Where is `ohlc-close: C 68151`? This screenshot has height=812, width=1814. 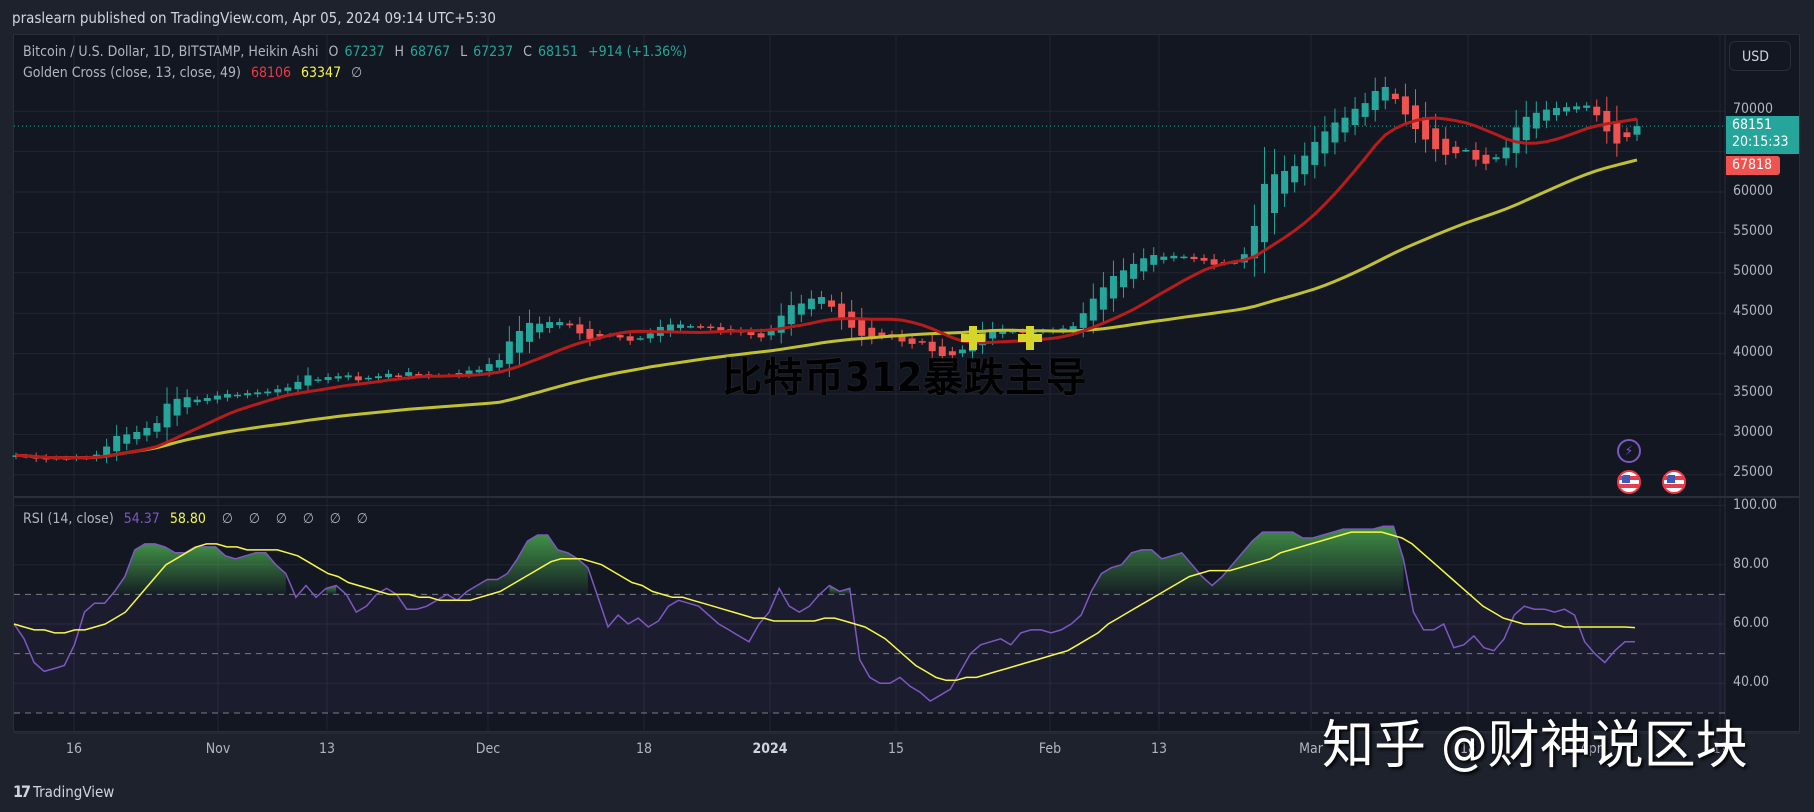 ohlc-close: C 68151 is located at coordinates (551, 52).